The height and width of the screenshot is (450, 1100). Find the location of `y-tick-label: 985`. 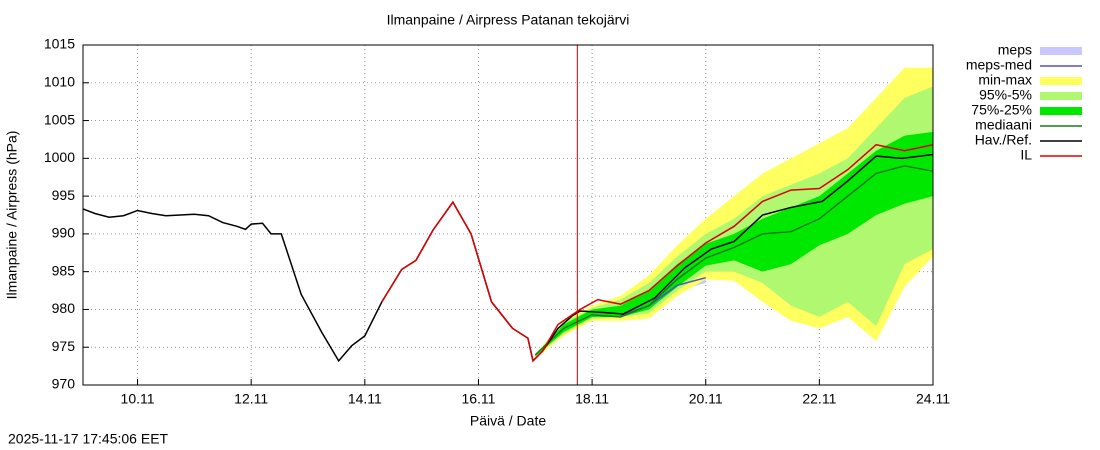

y-tick-label: 985 is located at coordinates (64, 270).